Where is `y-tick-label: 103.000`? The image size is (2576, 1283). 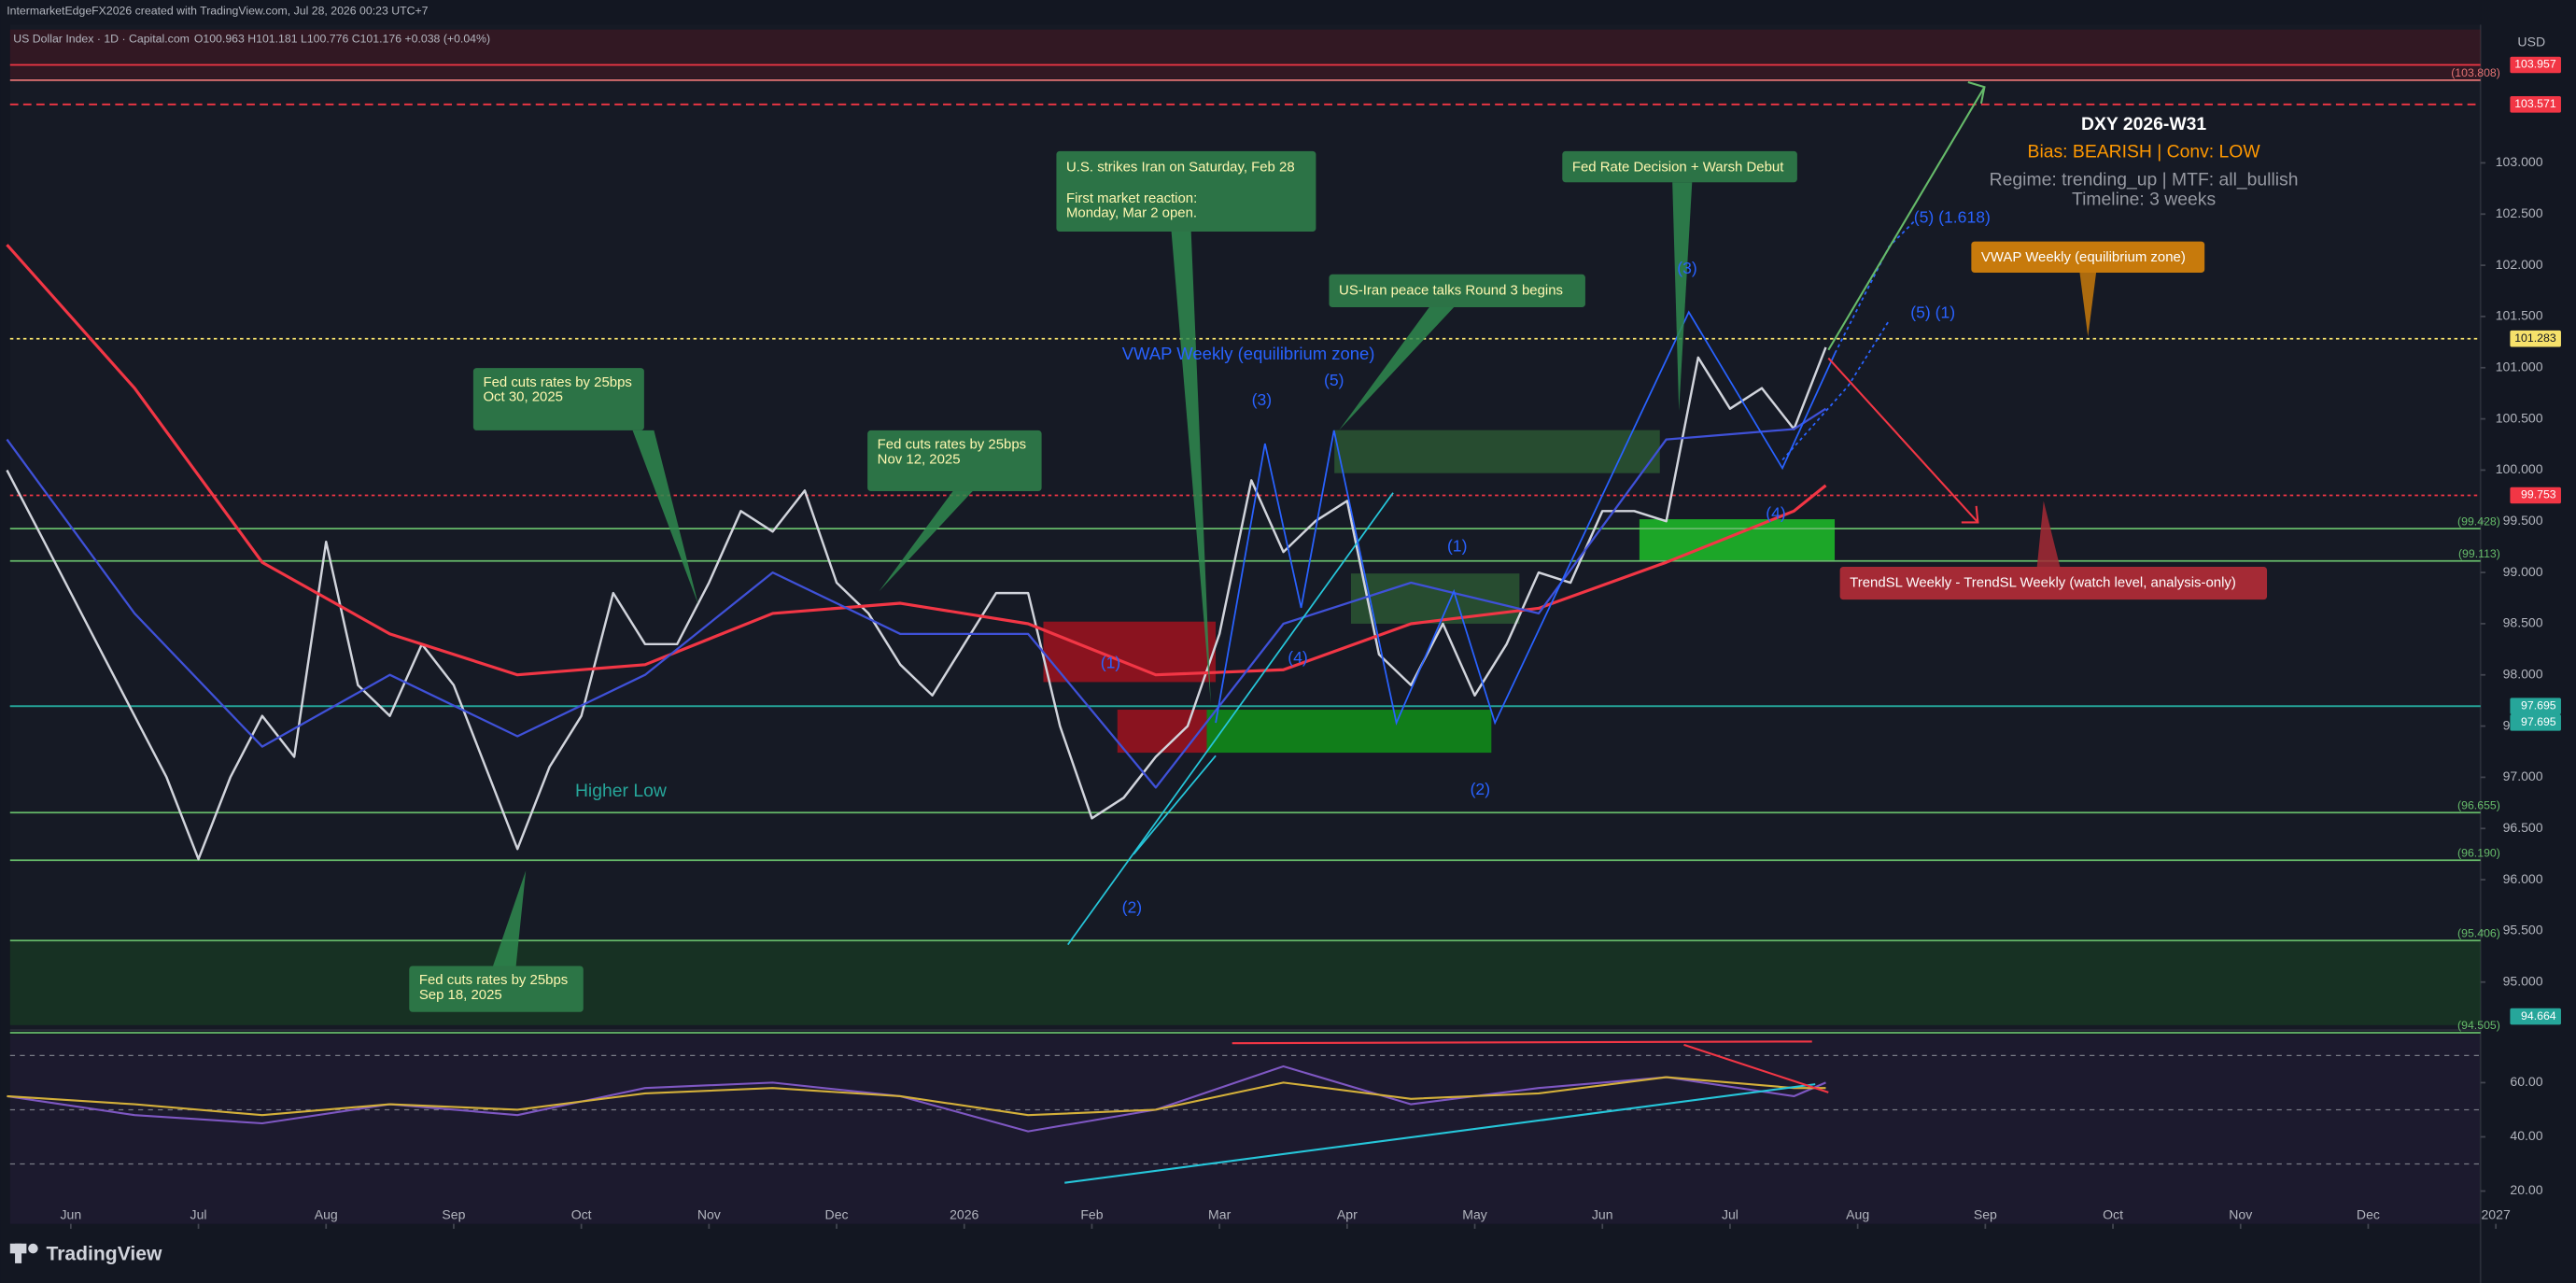 y-tick-label: 103.000 is located at coordinates (2519, 162).